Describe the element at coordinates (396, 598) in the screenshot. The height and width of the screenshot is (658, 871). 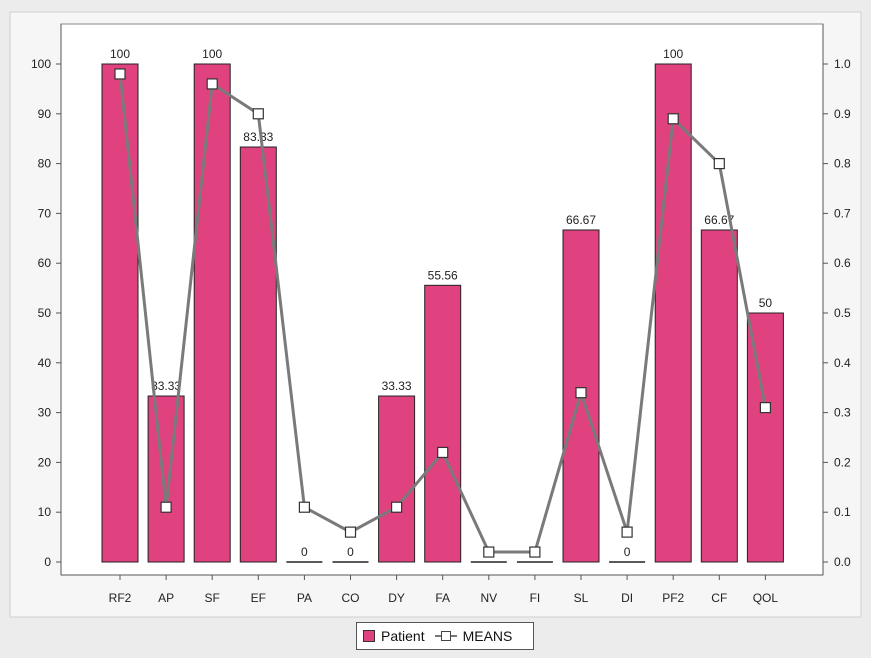
I see `x-tick-label: DY` at that location.